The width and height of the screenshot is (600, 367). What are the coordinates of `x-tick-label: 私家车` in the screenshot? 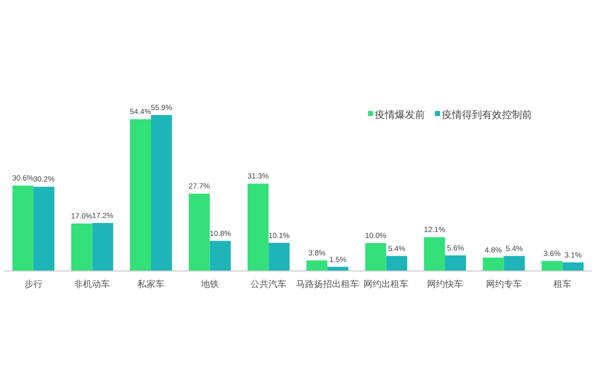 It's located at (151, 284).